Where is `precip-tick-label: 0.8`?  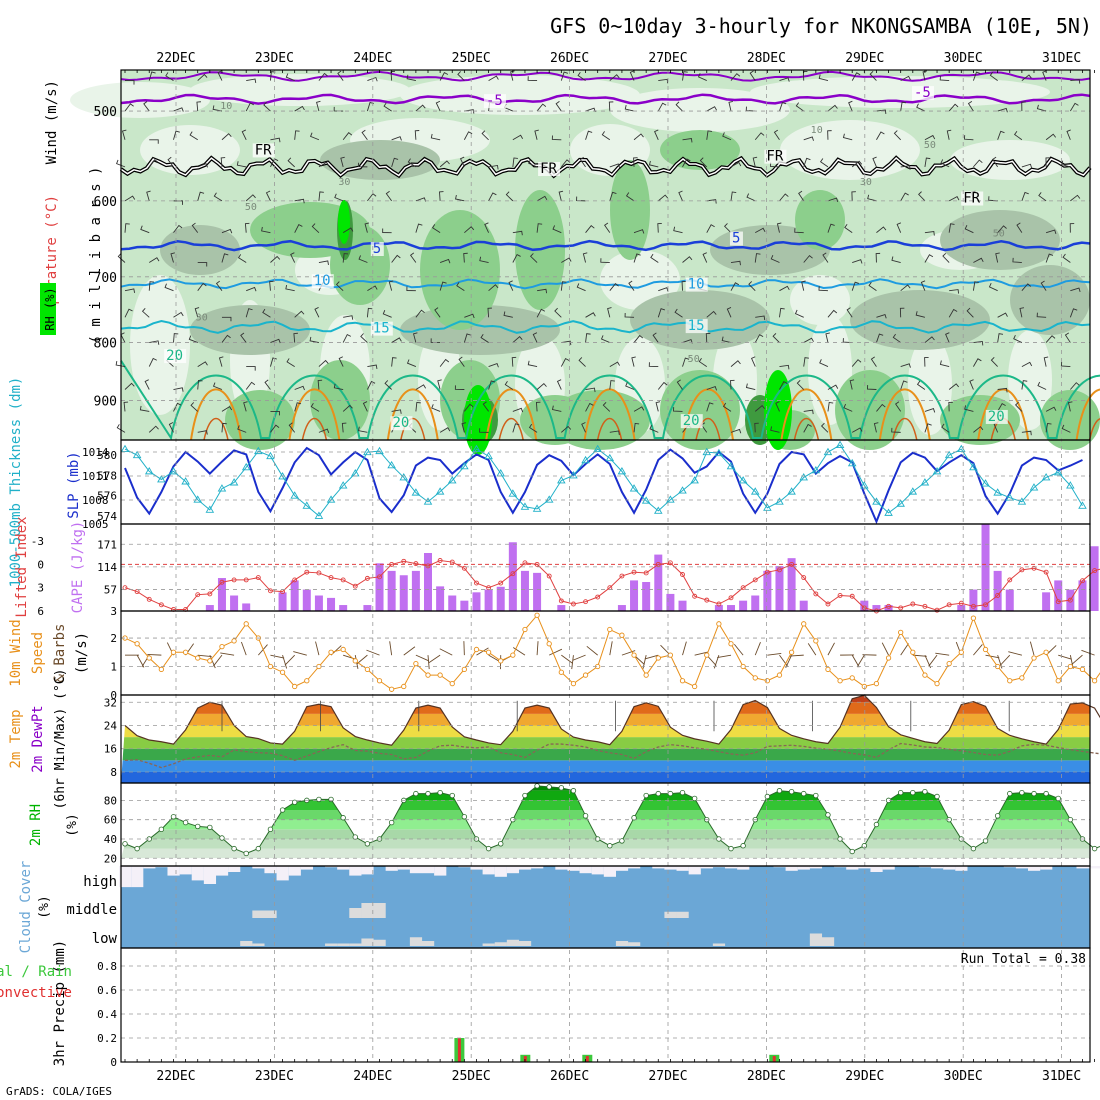 precip-tick-label: 0.8 is located at coordinates (107, 966).